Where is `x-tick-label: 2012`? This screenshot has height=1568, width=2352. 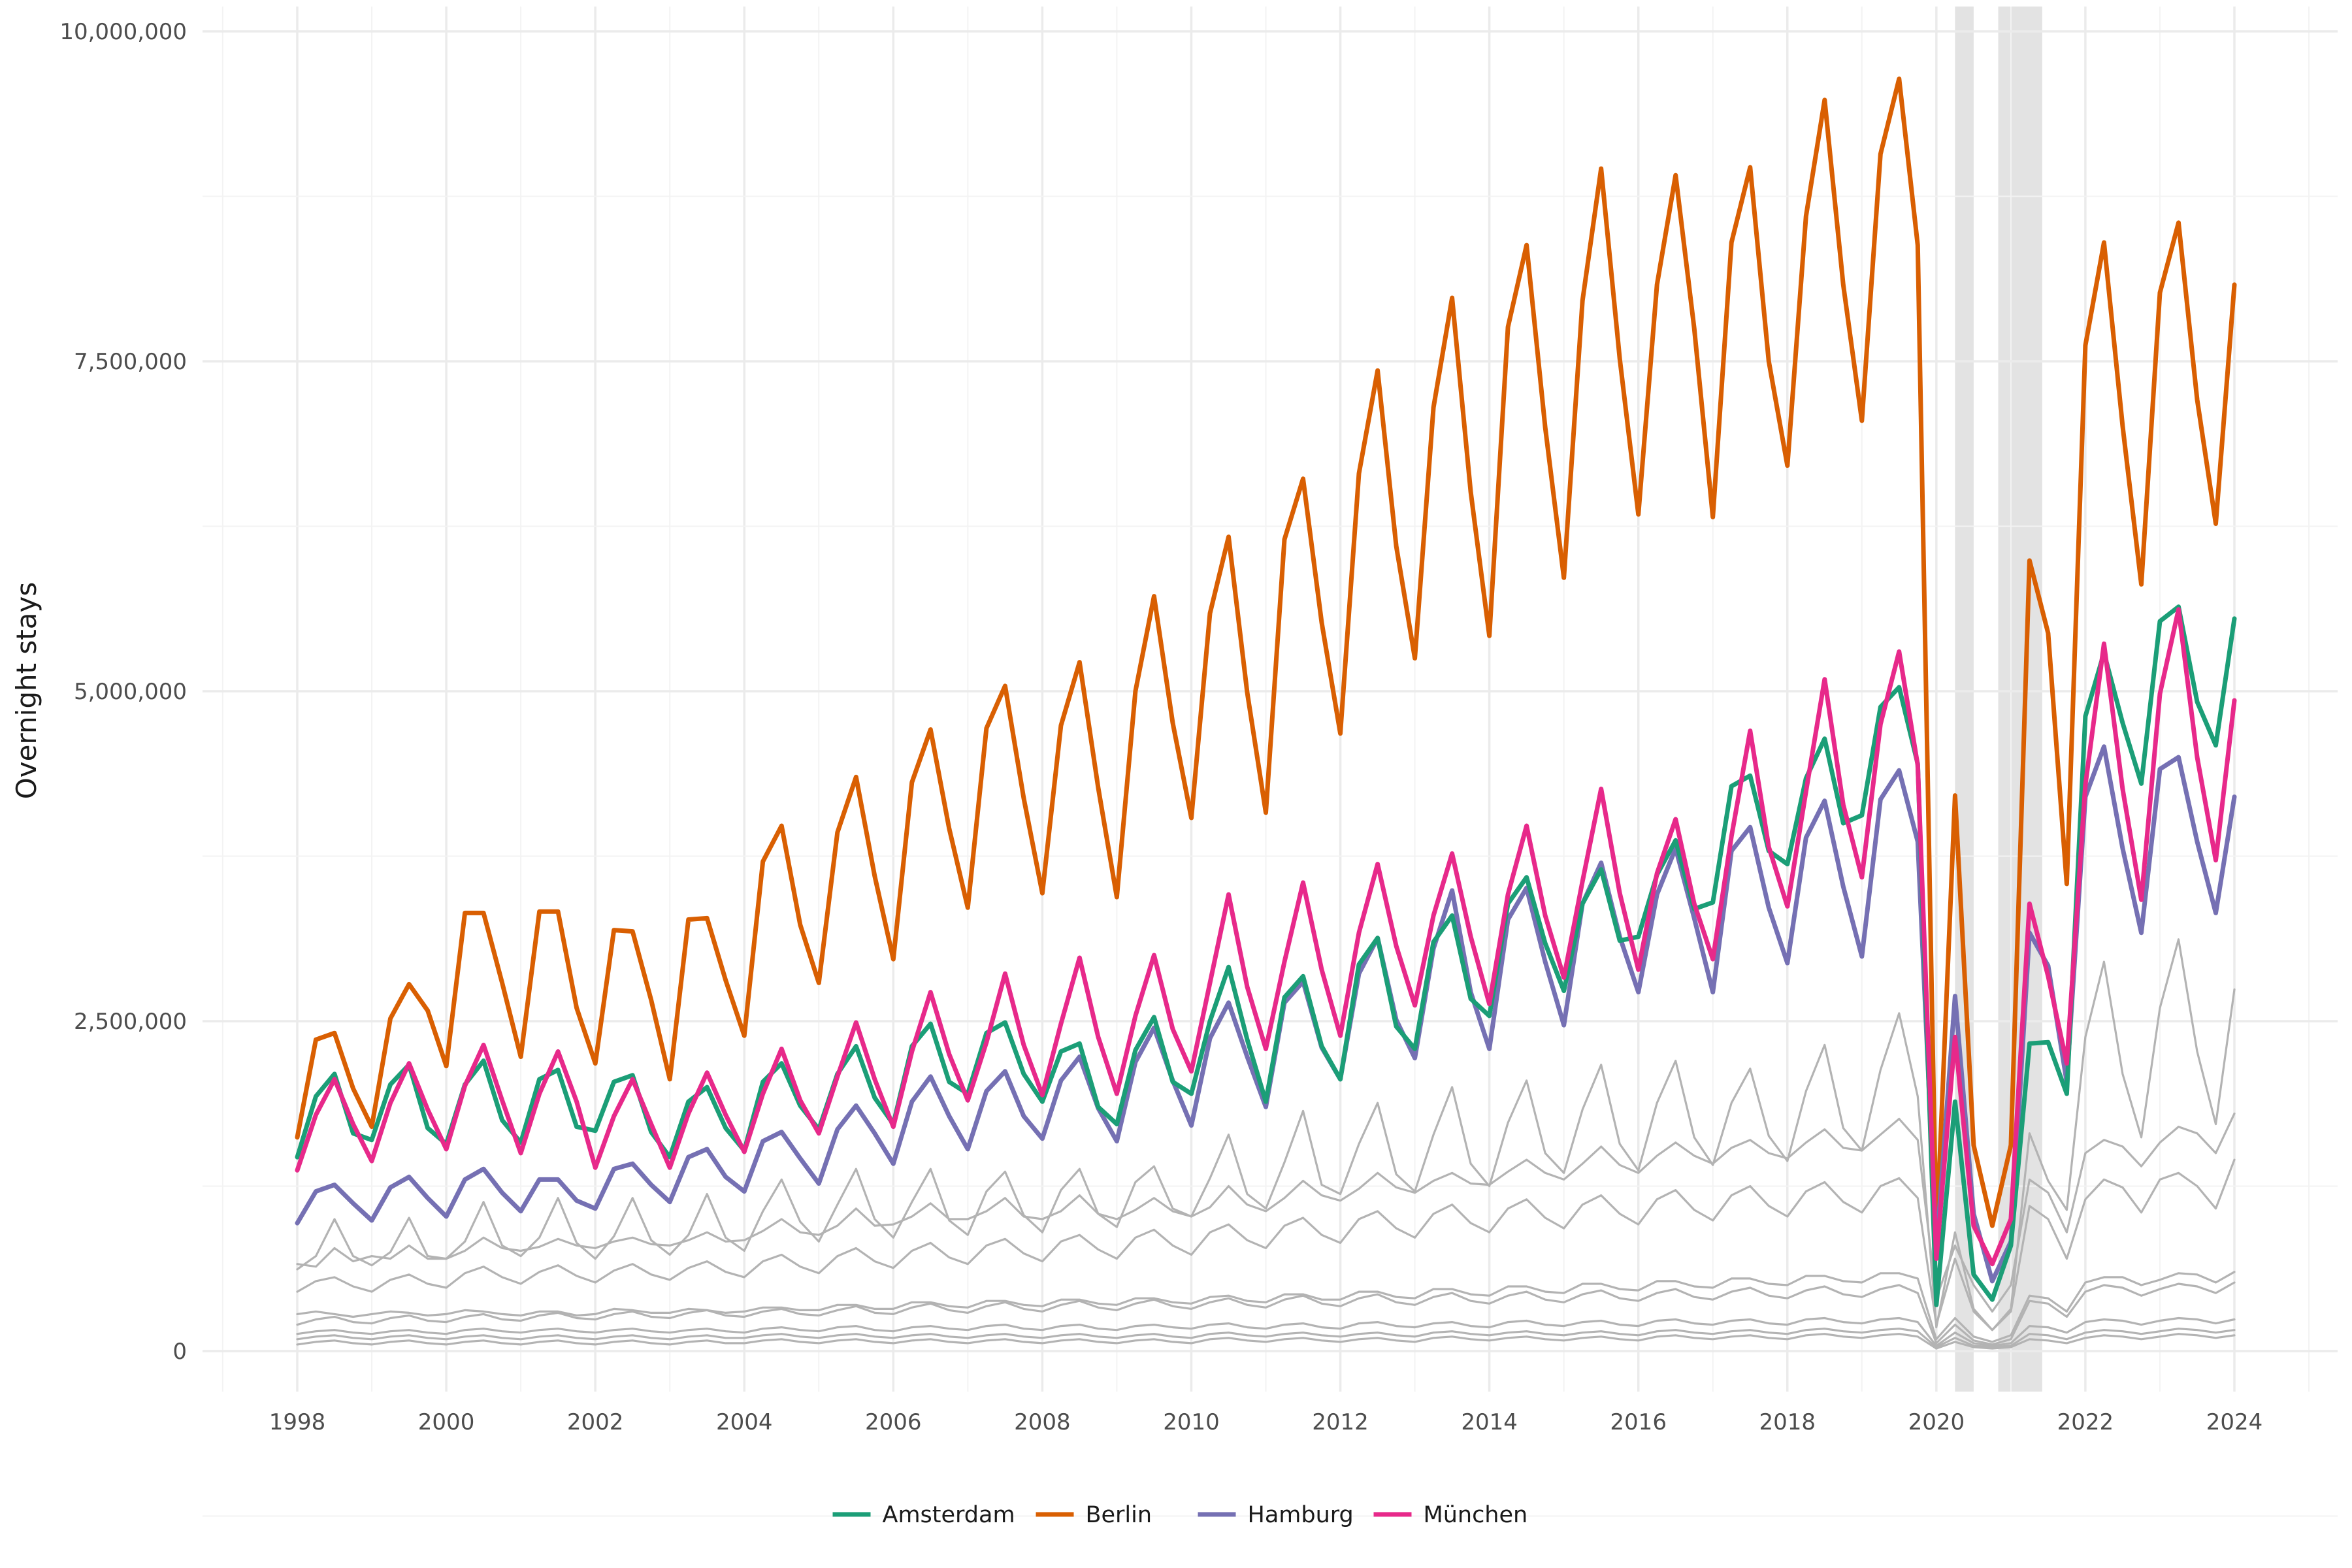
x-tick-label: 2012 is located at coordinates (1340, 1422).